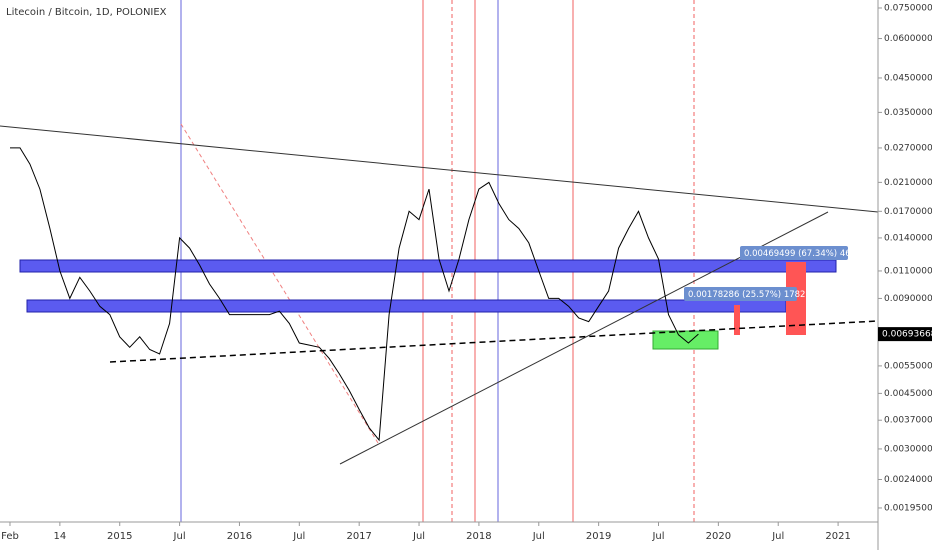  What do you see at coordinates (428, 266) in the screenshot?
I see `resistance-band` at bounding box center [428, 266].